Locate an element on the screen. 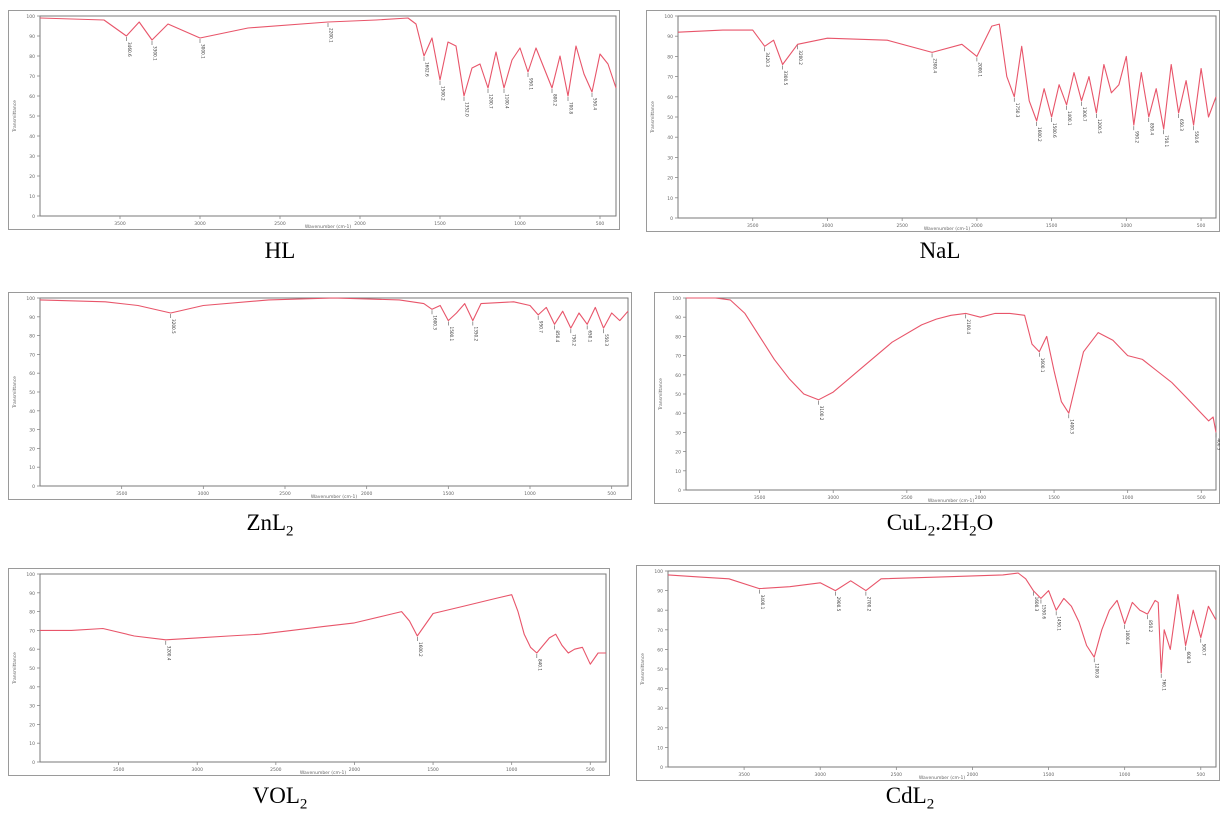 This screenshot has width=1220, height=815. y-tick-label-vol2: 10 is located at coordinates (32, 744).